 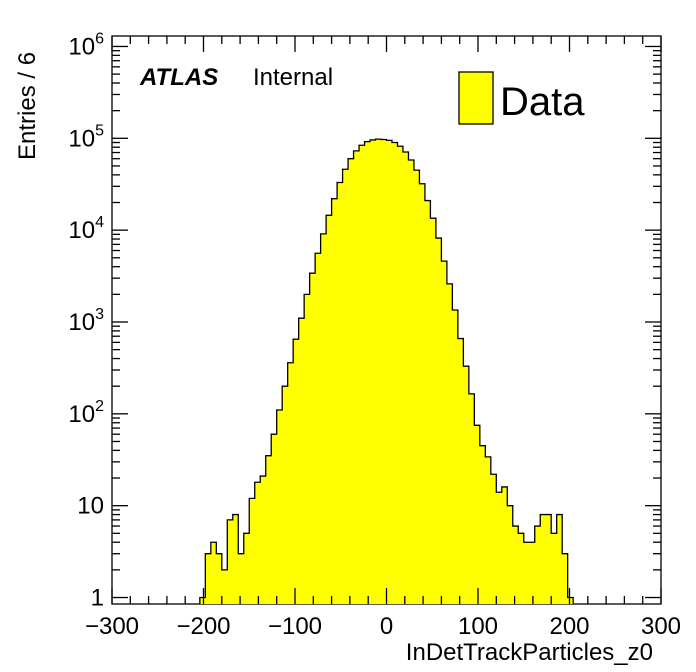 I want to click on x-tick-label: 300, so click(x=661, y=626).